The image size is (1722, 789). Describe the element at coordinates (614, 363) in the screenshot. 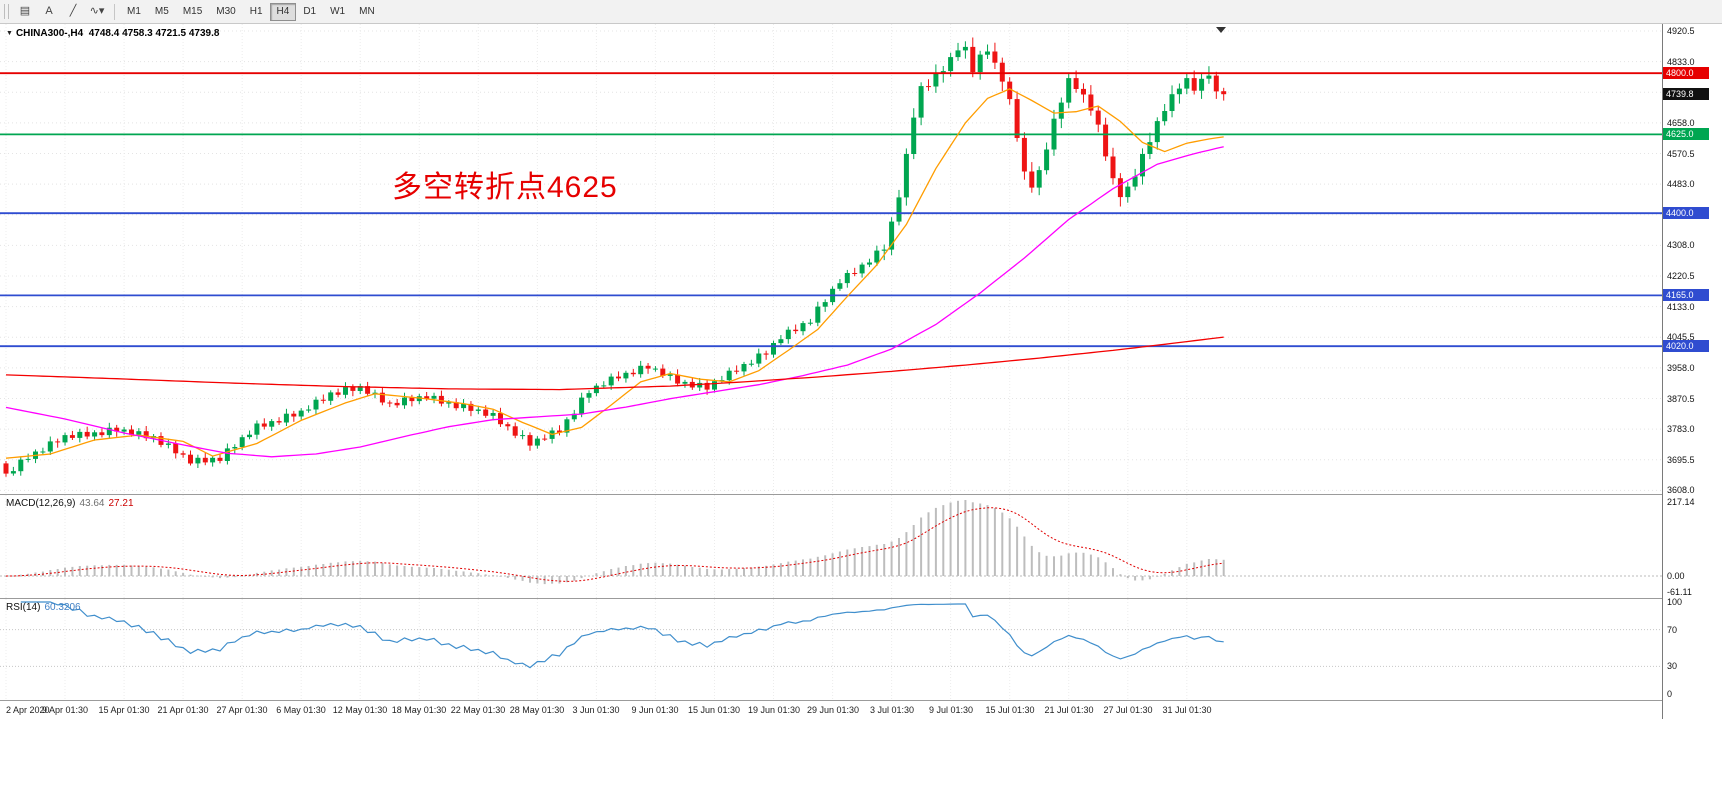

I see `ma-slow-line` at that location.